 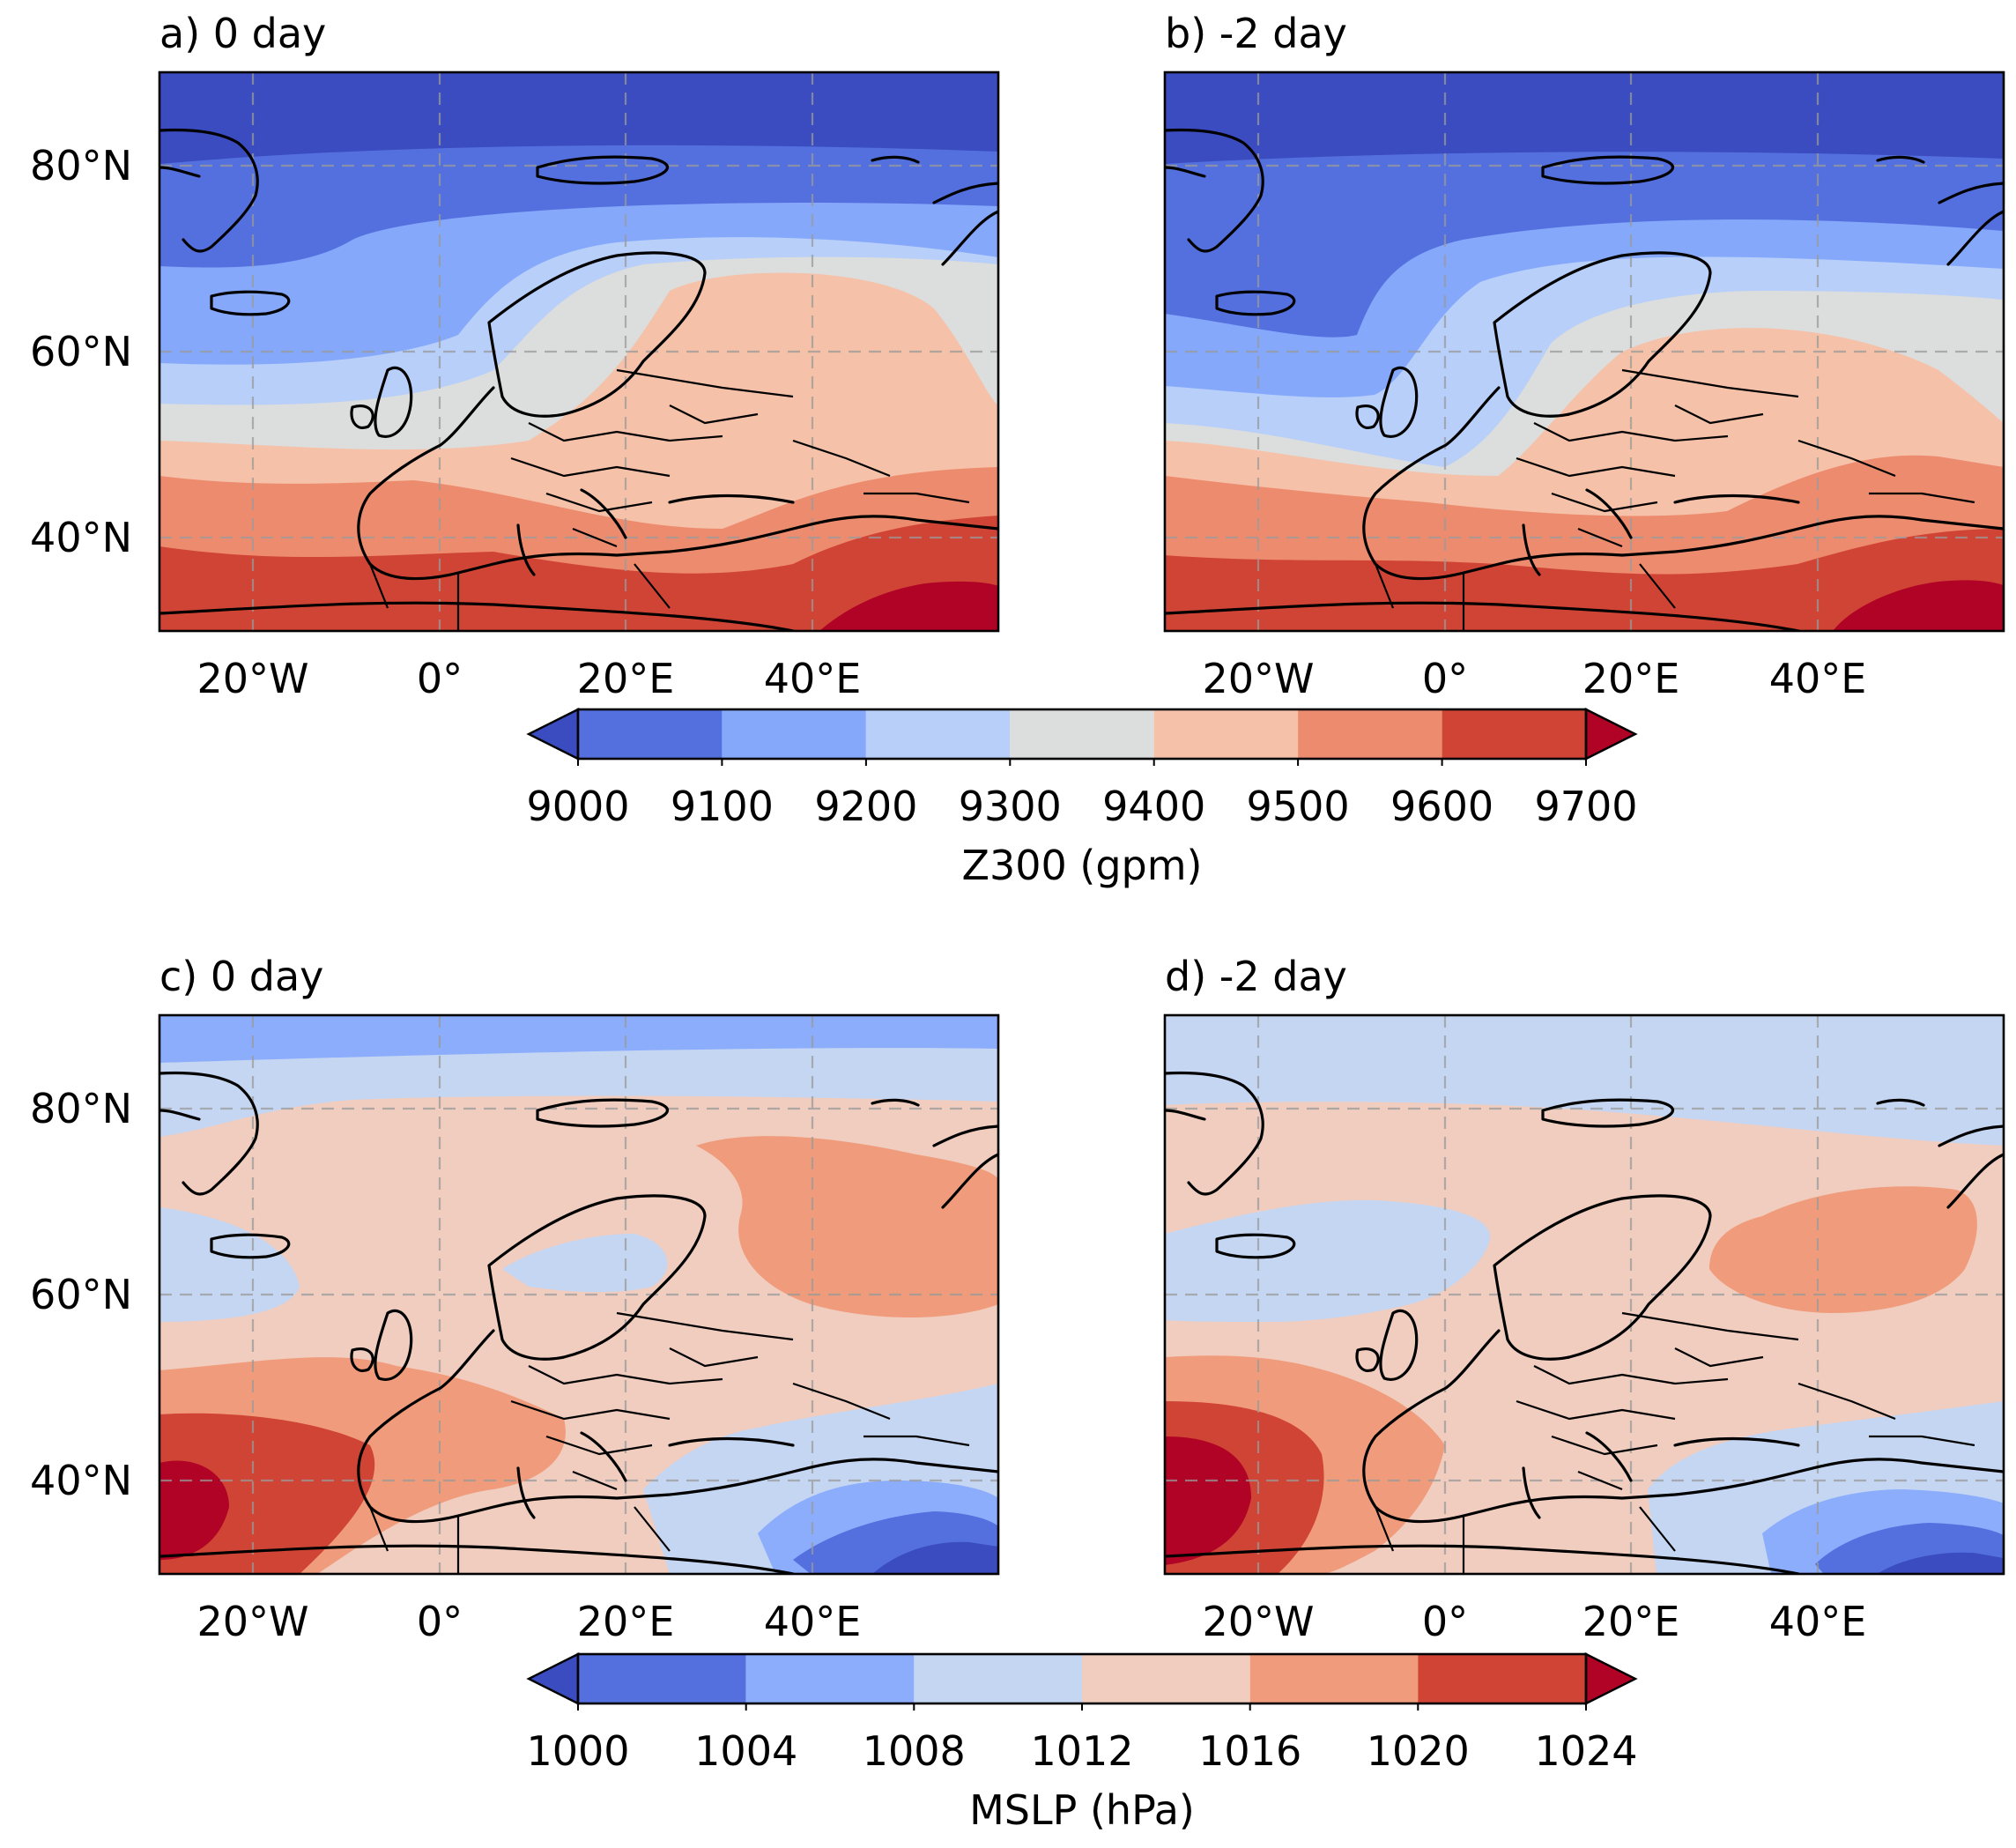 I want to click on panel-a-xtick-40e: 40°E, so click(x=813, y=679).